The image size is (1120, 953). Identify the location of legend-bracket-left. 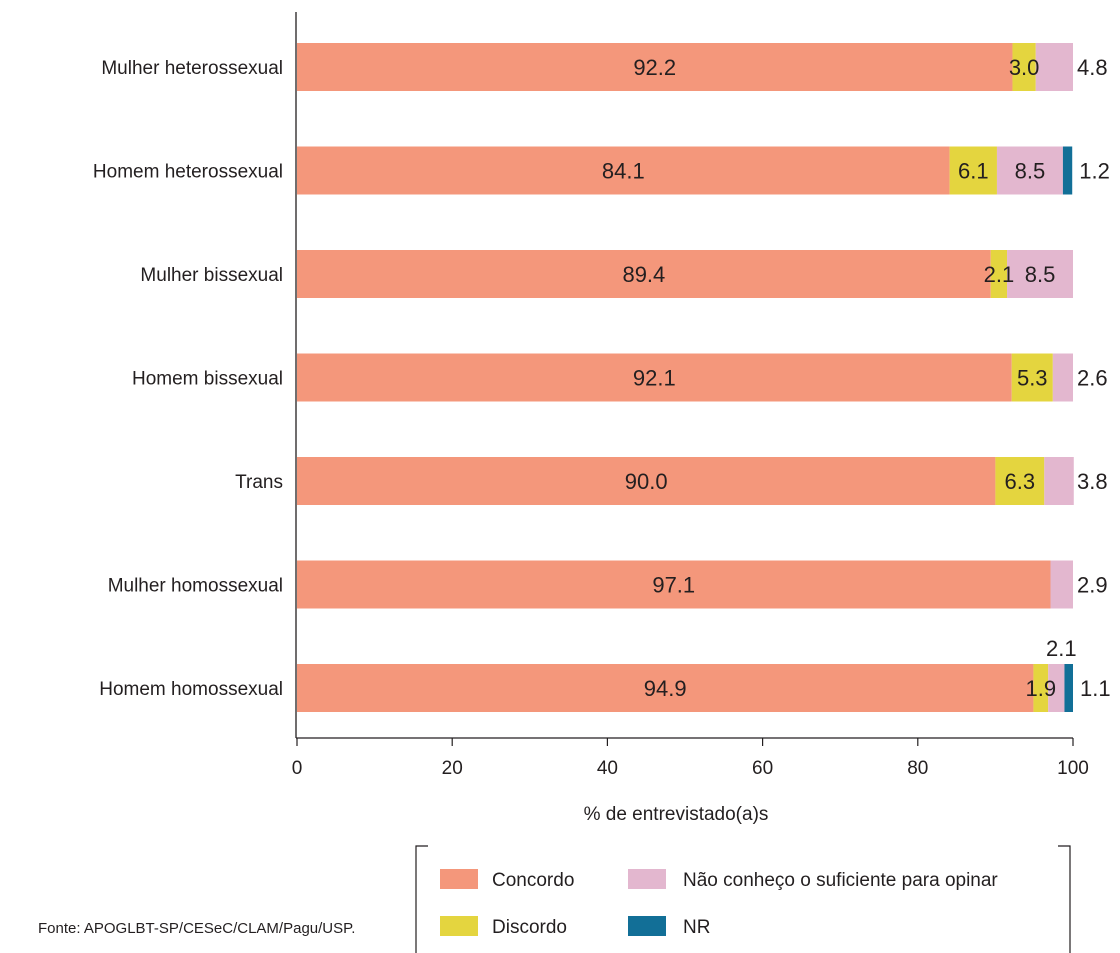
(421, 899).